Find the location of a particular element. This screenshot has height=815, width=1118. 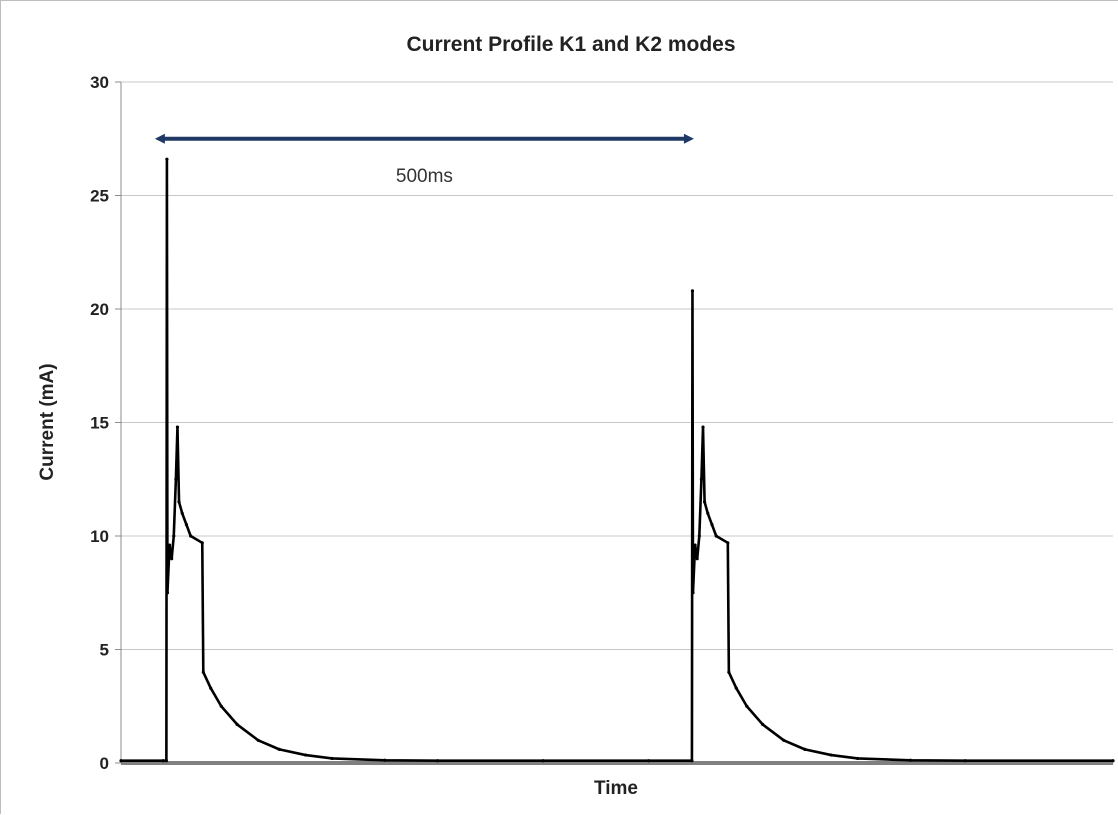

chart-title: Current Profile K1 and K2 modes is located at coordinates (570, 44).